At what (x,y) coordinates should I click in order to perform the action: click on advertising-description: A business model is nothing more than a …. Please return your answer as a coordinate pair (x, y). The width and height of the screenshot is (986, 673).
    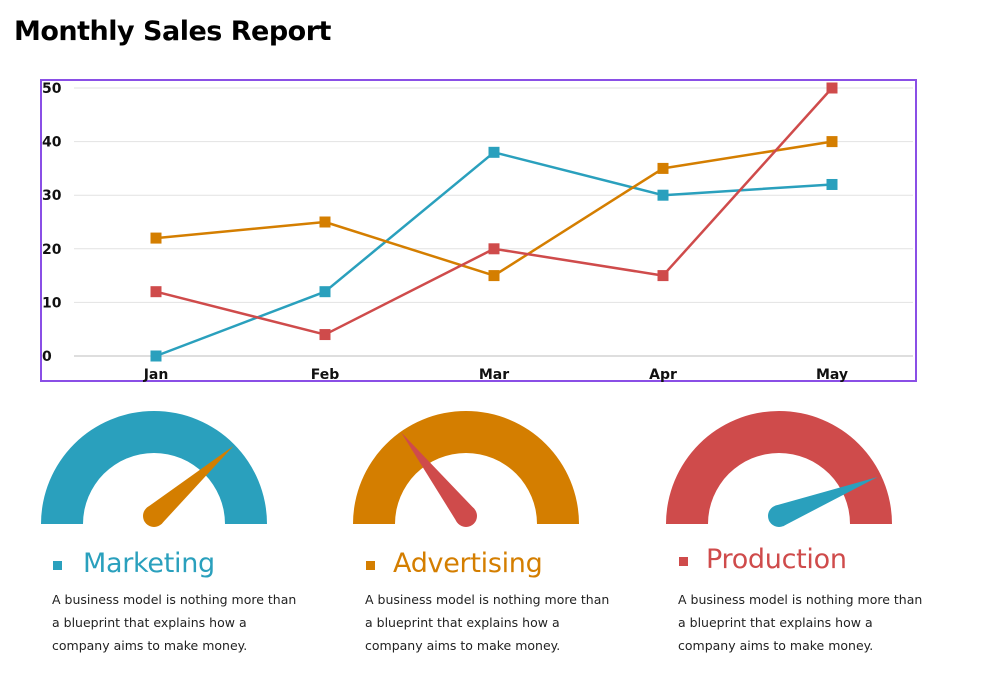
    Looking at the image, I should click on (487, 622).